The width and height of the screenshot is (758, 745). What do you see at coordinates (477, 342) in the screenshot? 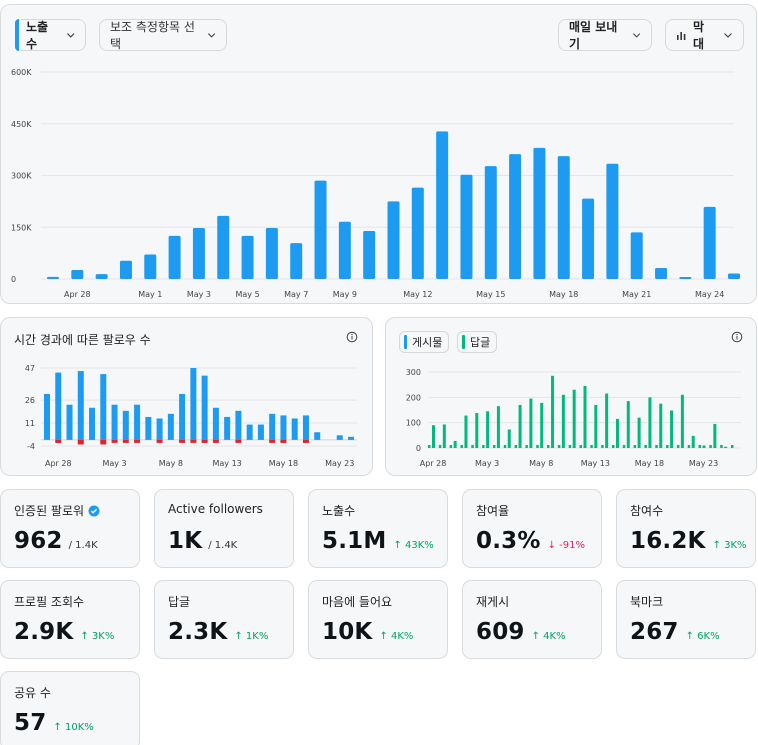
I see `legend-replies: 답글` at bounding box center [477, 342].